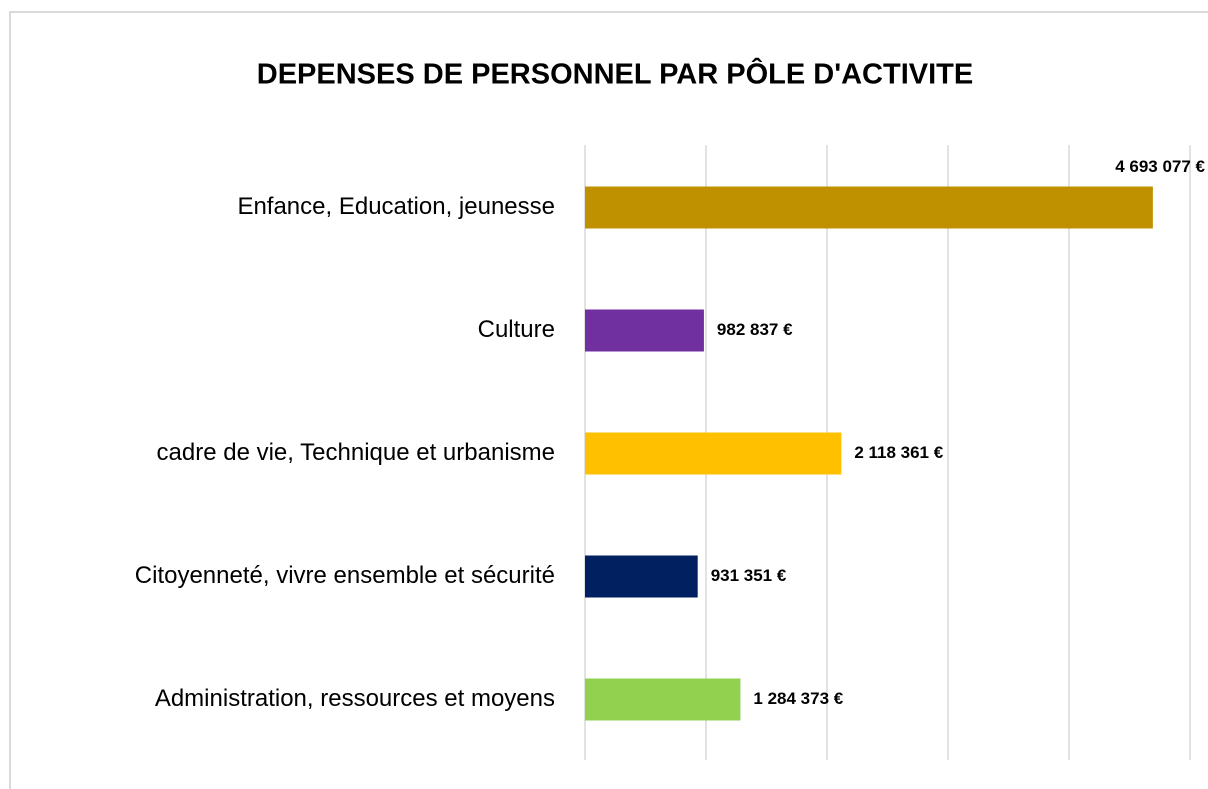 The width and height of the screenshot is (1208, 789). What do you see at coordinates (898, 452) in the screenshot?
I see `value-label: 2 118 361 €` at bounding box center [898, 452].